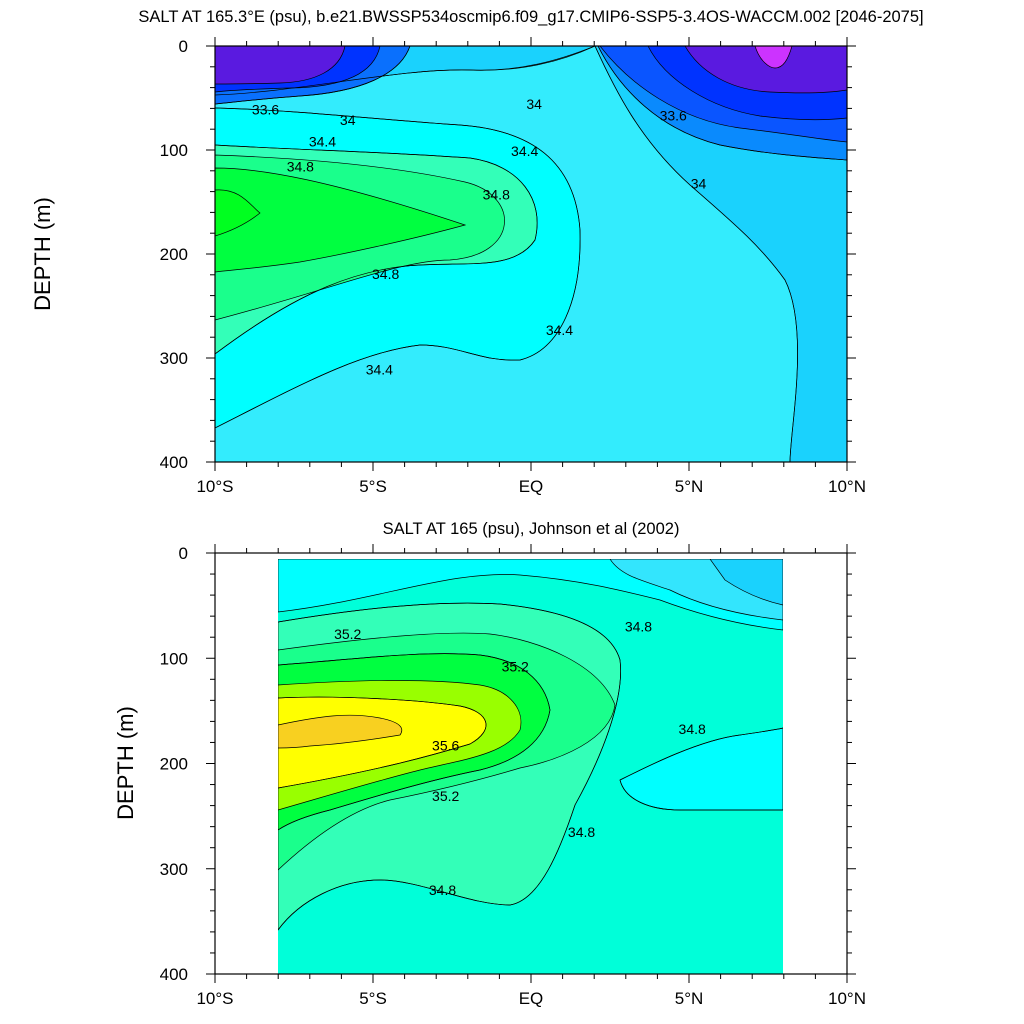 The image size is (1024, 1024). Describe the element at coordinates (531, 529) in the screenshot. I see `panel2-title: SALT AT 165 (psu), Johnson et al (2002)` at that location.